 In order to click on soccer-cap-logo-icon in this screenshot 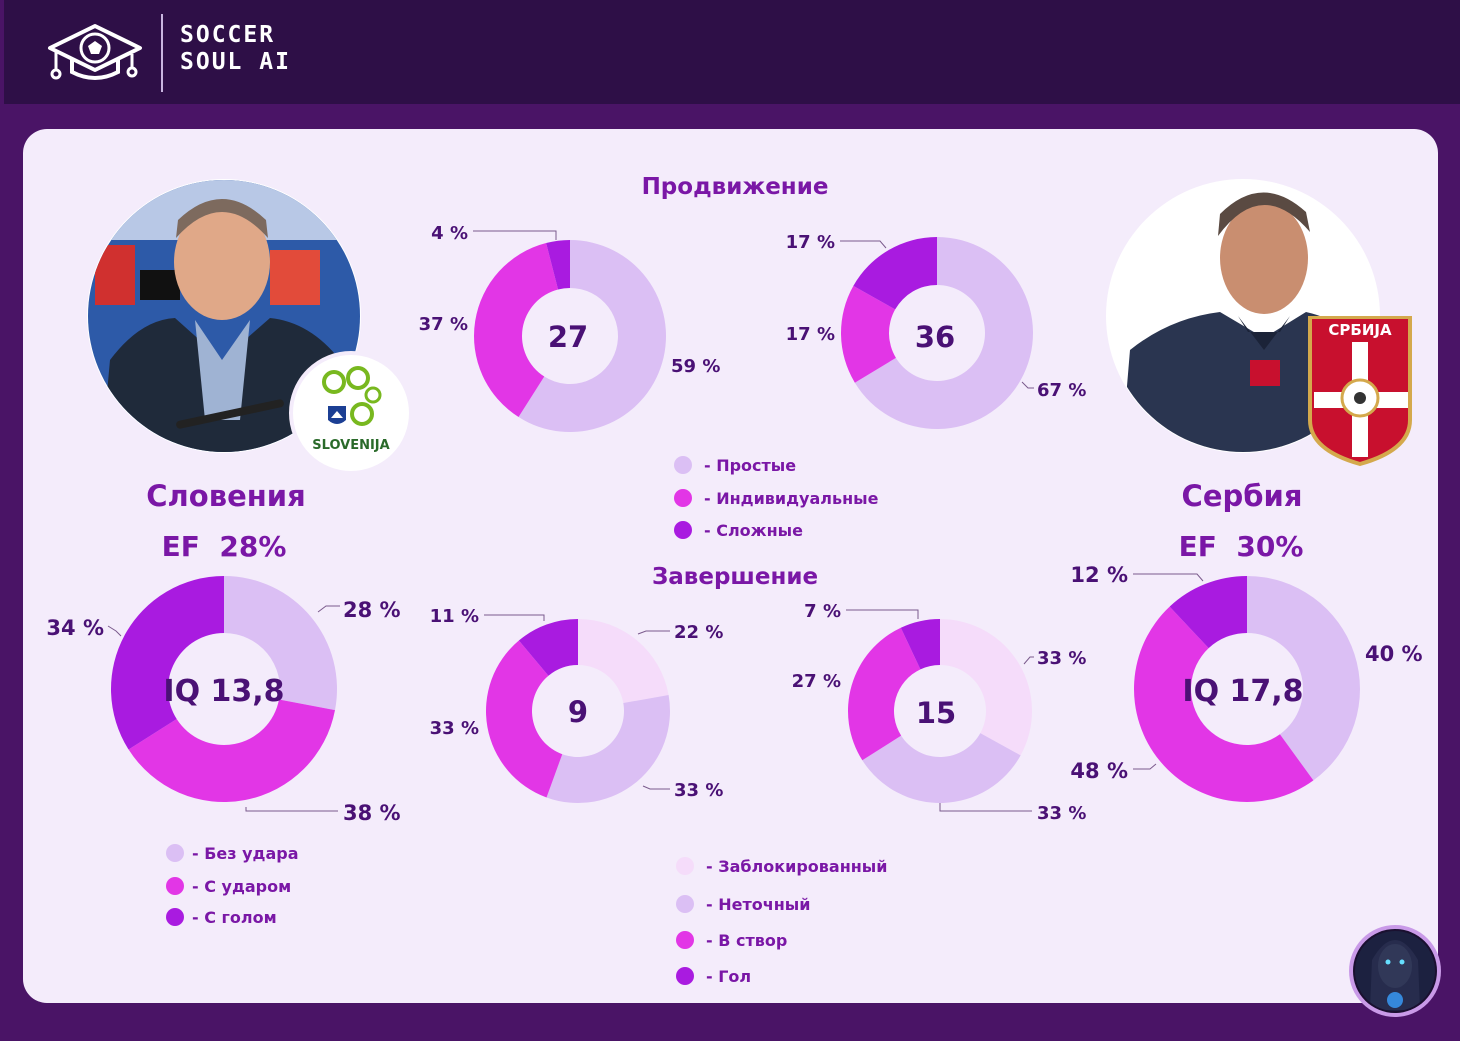, I will do `click(95, 52)`.